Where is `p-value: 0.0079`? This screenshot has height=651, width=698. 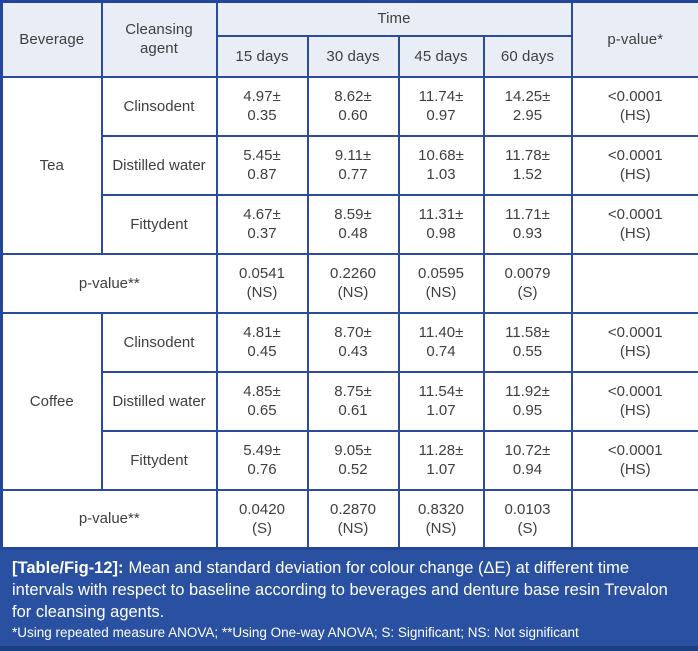 p-value: 0.0079 is located at coordinates (528, 273).